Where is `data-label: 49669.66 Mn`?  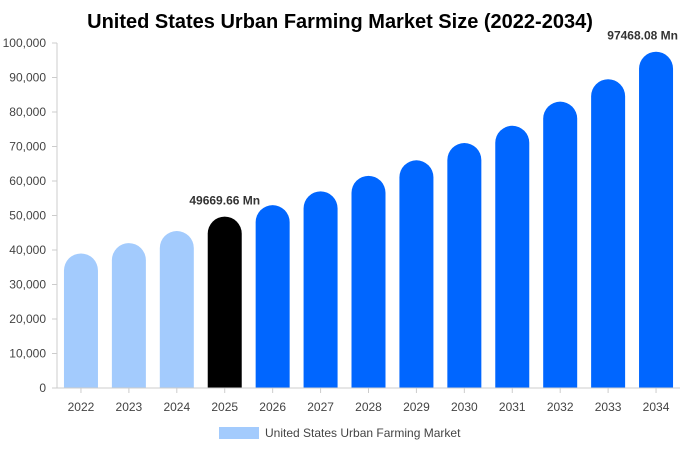
data-label: 49669.66 Mn is located at coordinates (224, 201).